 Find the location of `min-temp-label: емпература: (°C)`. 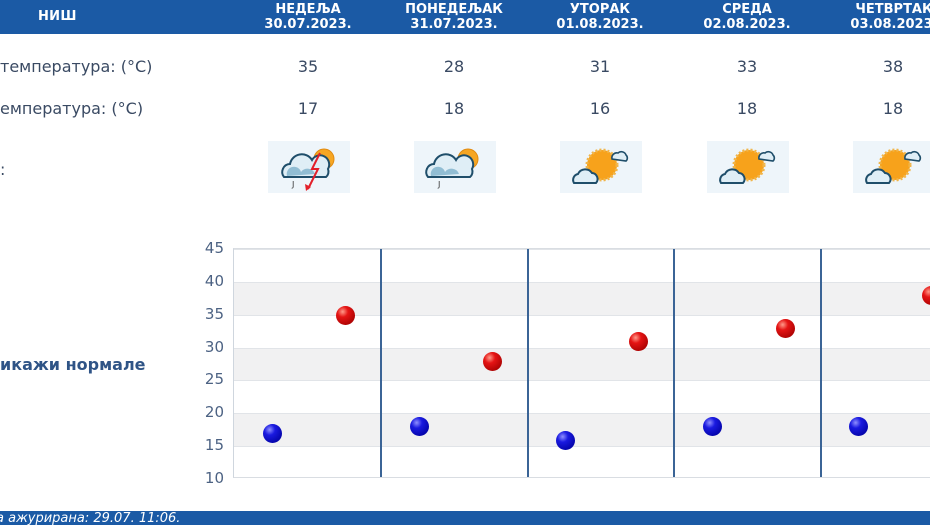

min-temp-label: емпература: (°C) is located at coordinates (72, 108).